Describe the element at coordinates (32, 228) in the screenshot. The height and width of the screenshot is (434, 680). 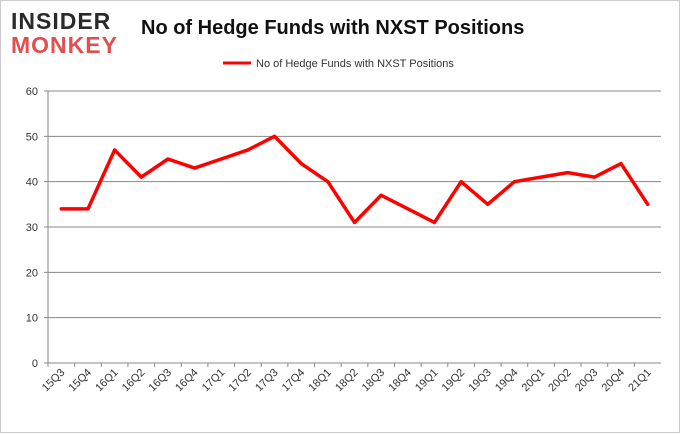
I see `y-tick-label: 30` at that location.